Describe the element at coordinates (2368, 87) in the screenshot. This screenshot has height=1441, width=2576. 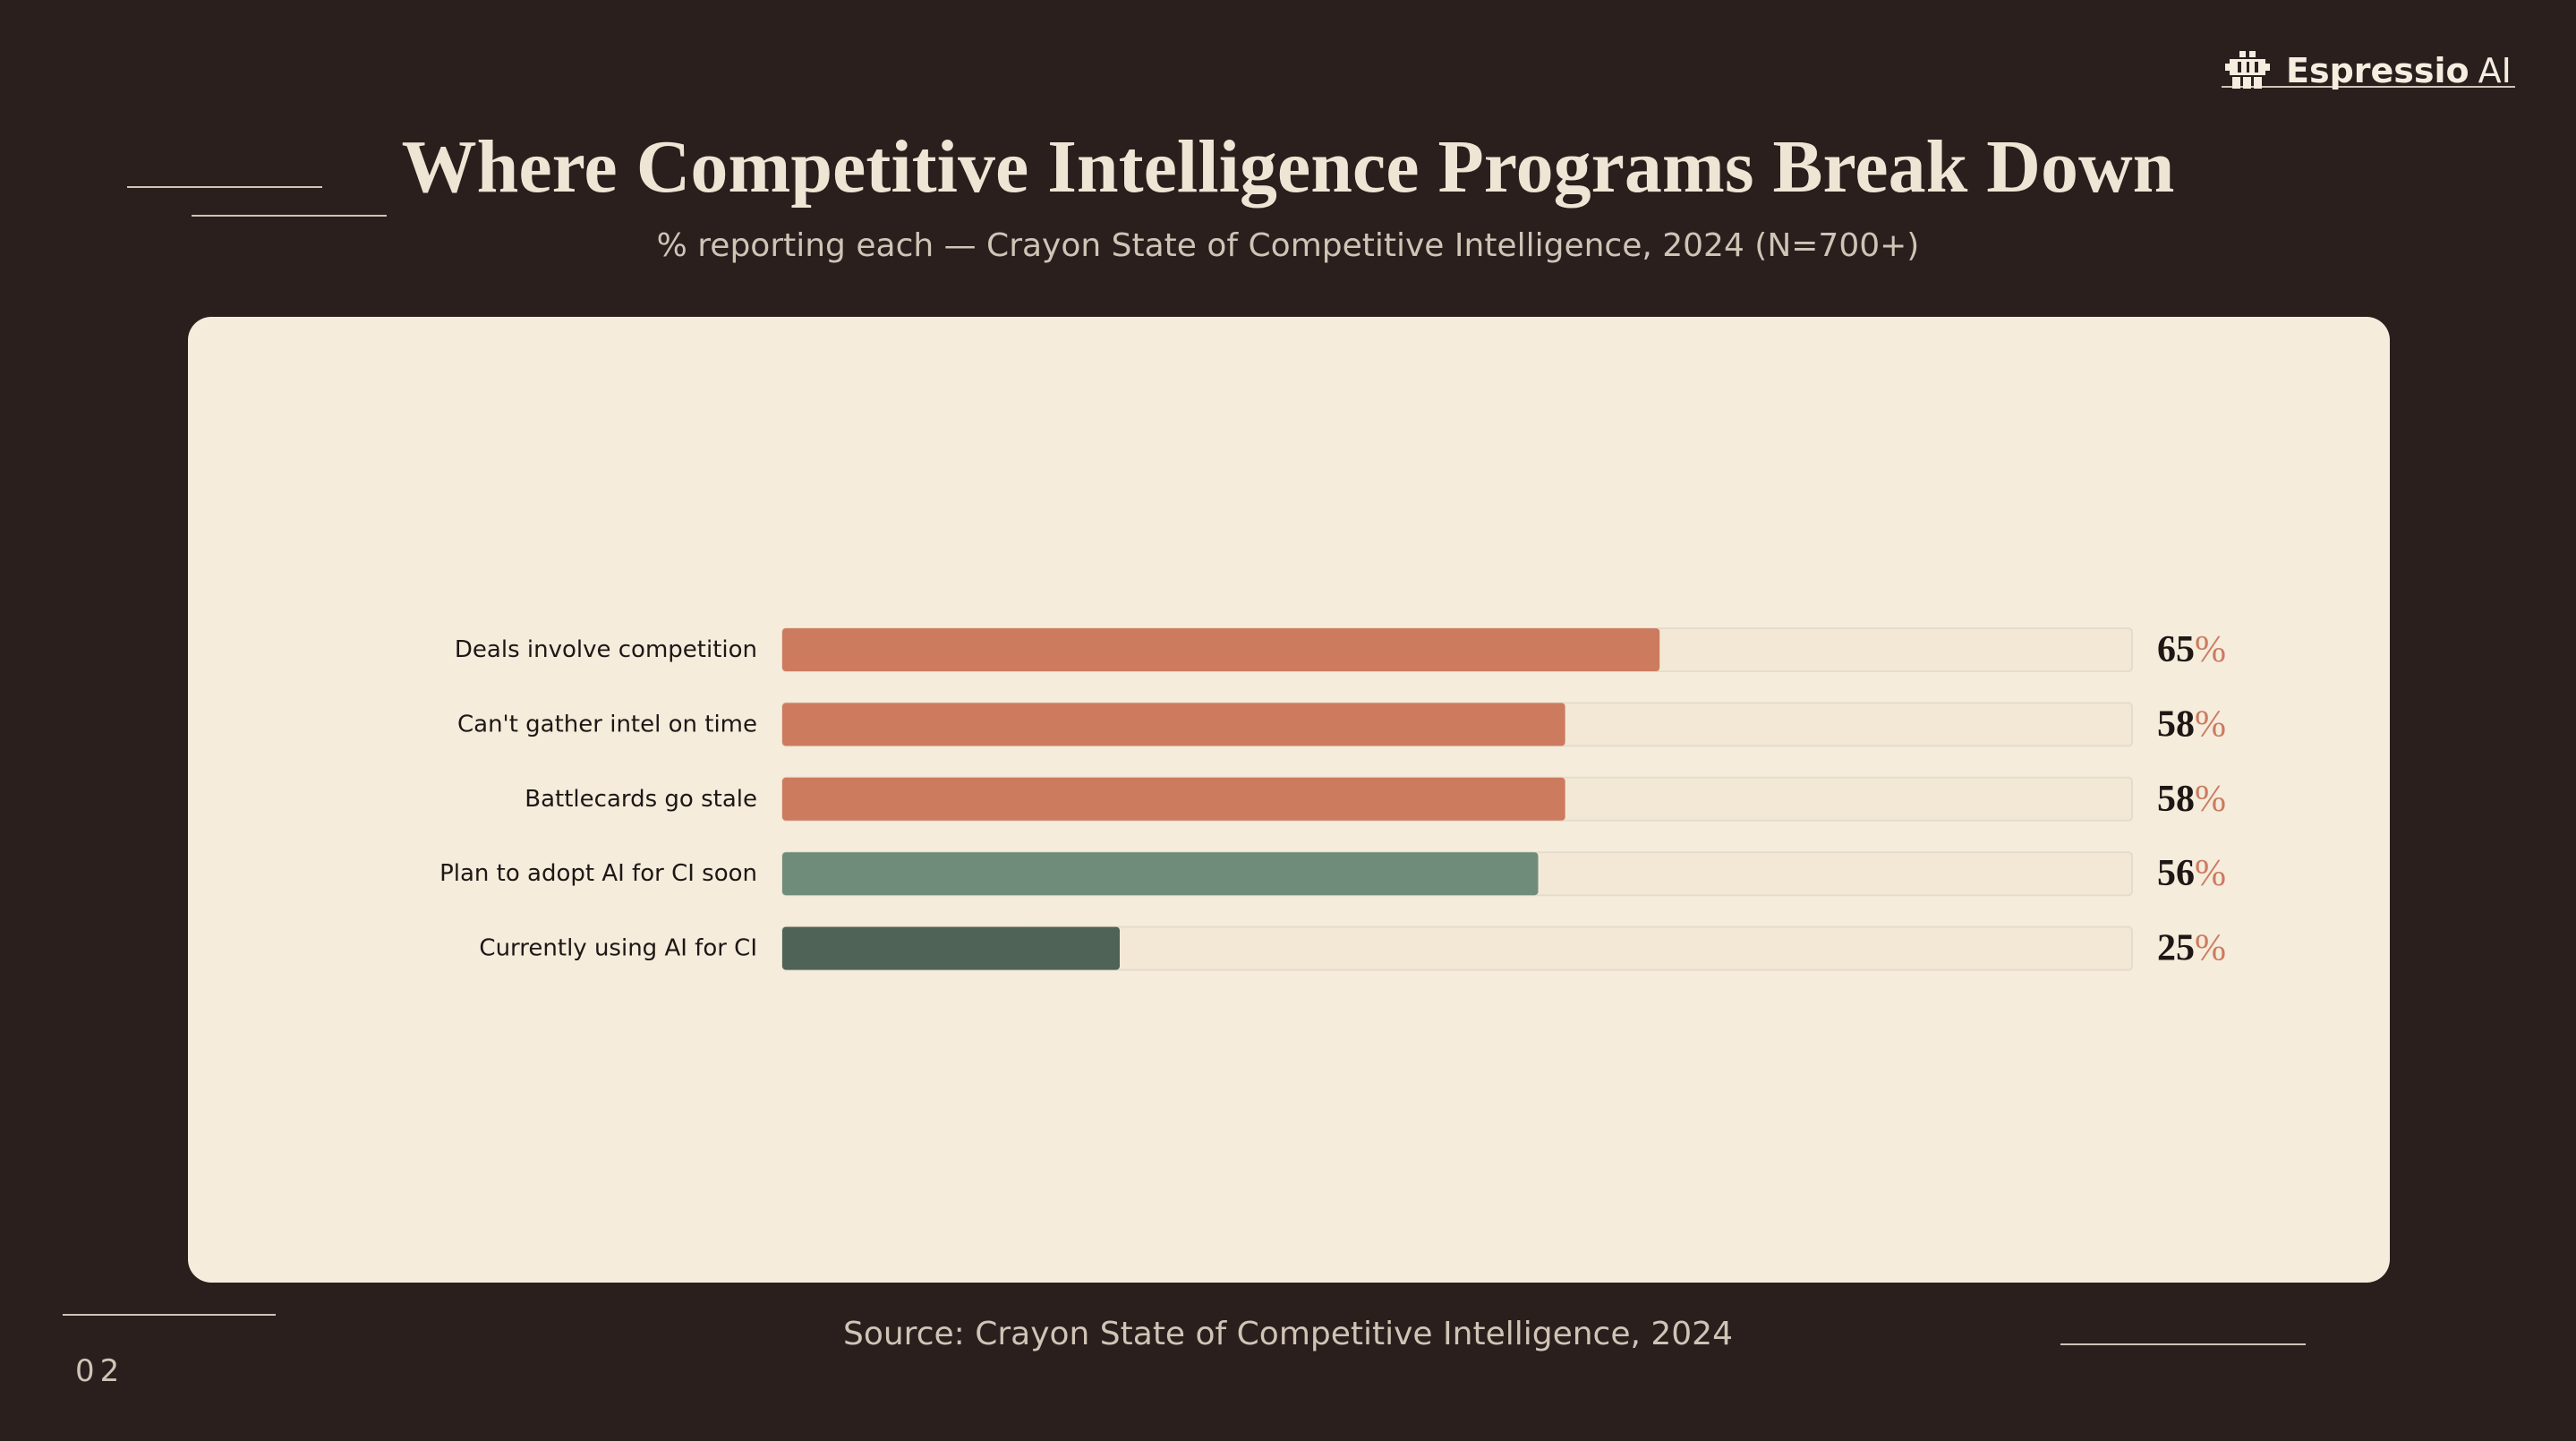
I see `decor-line-brand-underline` at that location.